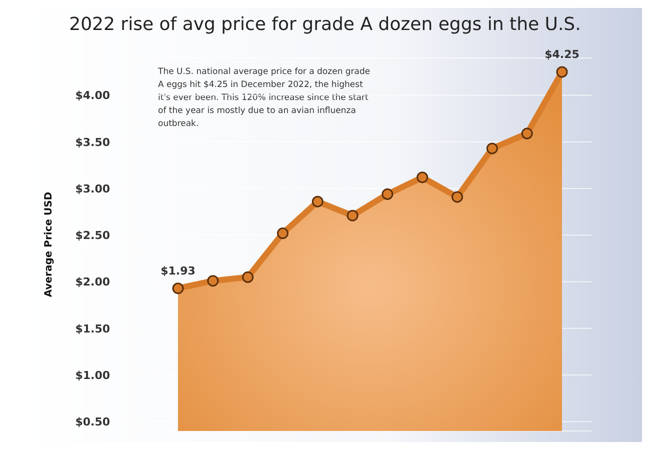  I want to click on y-tick-label: $3.00, so click(92, 189).